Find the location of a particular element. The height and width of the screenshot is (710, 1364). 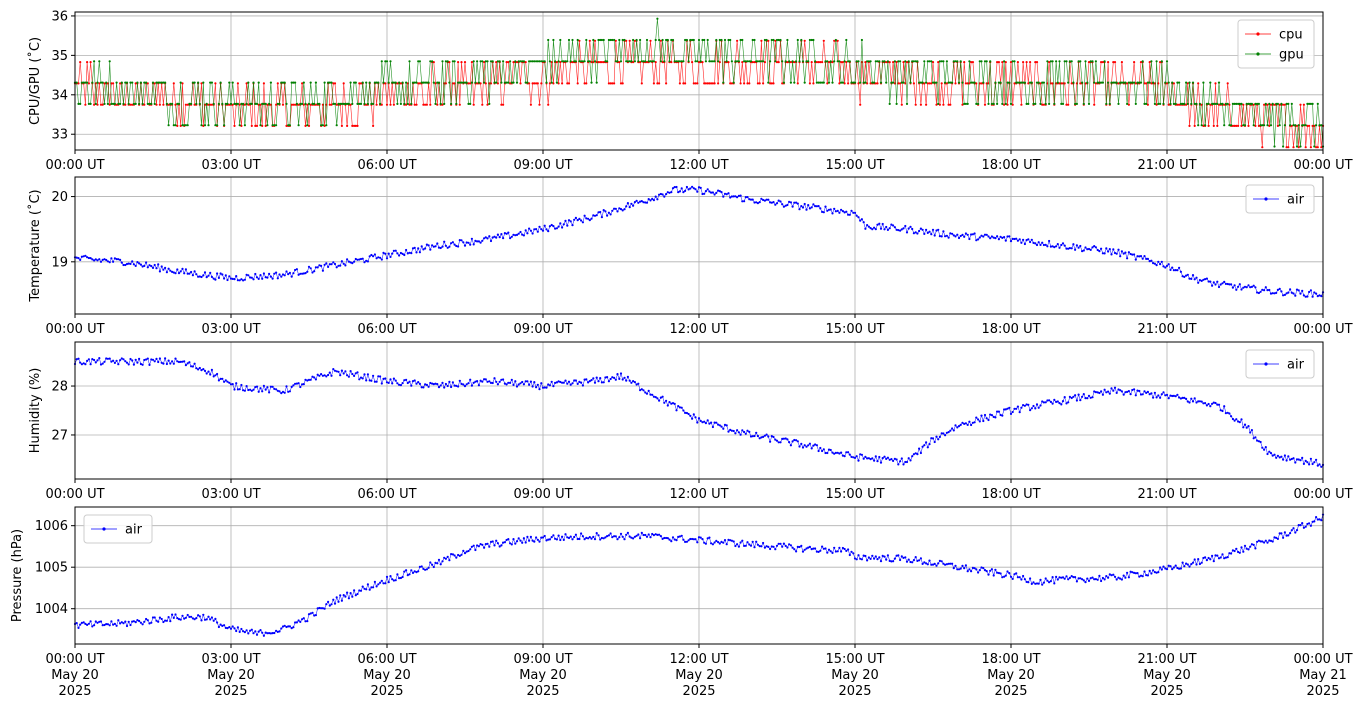

legend-label-air: air is located at coordinates (1296, 365).